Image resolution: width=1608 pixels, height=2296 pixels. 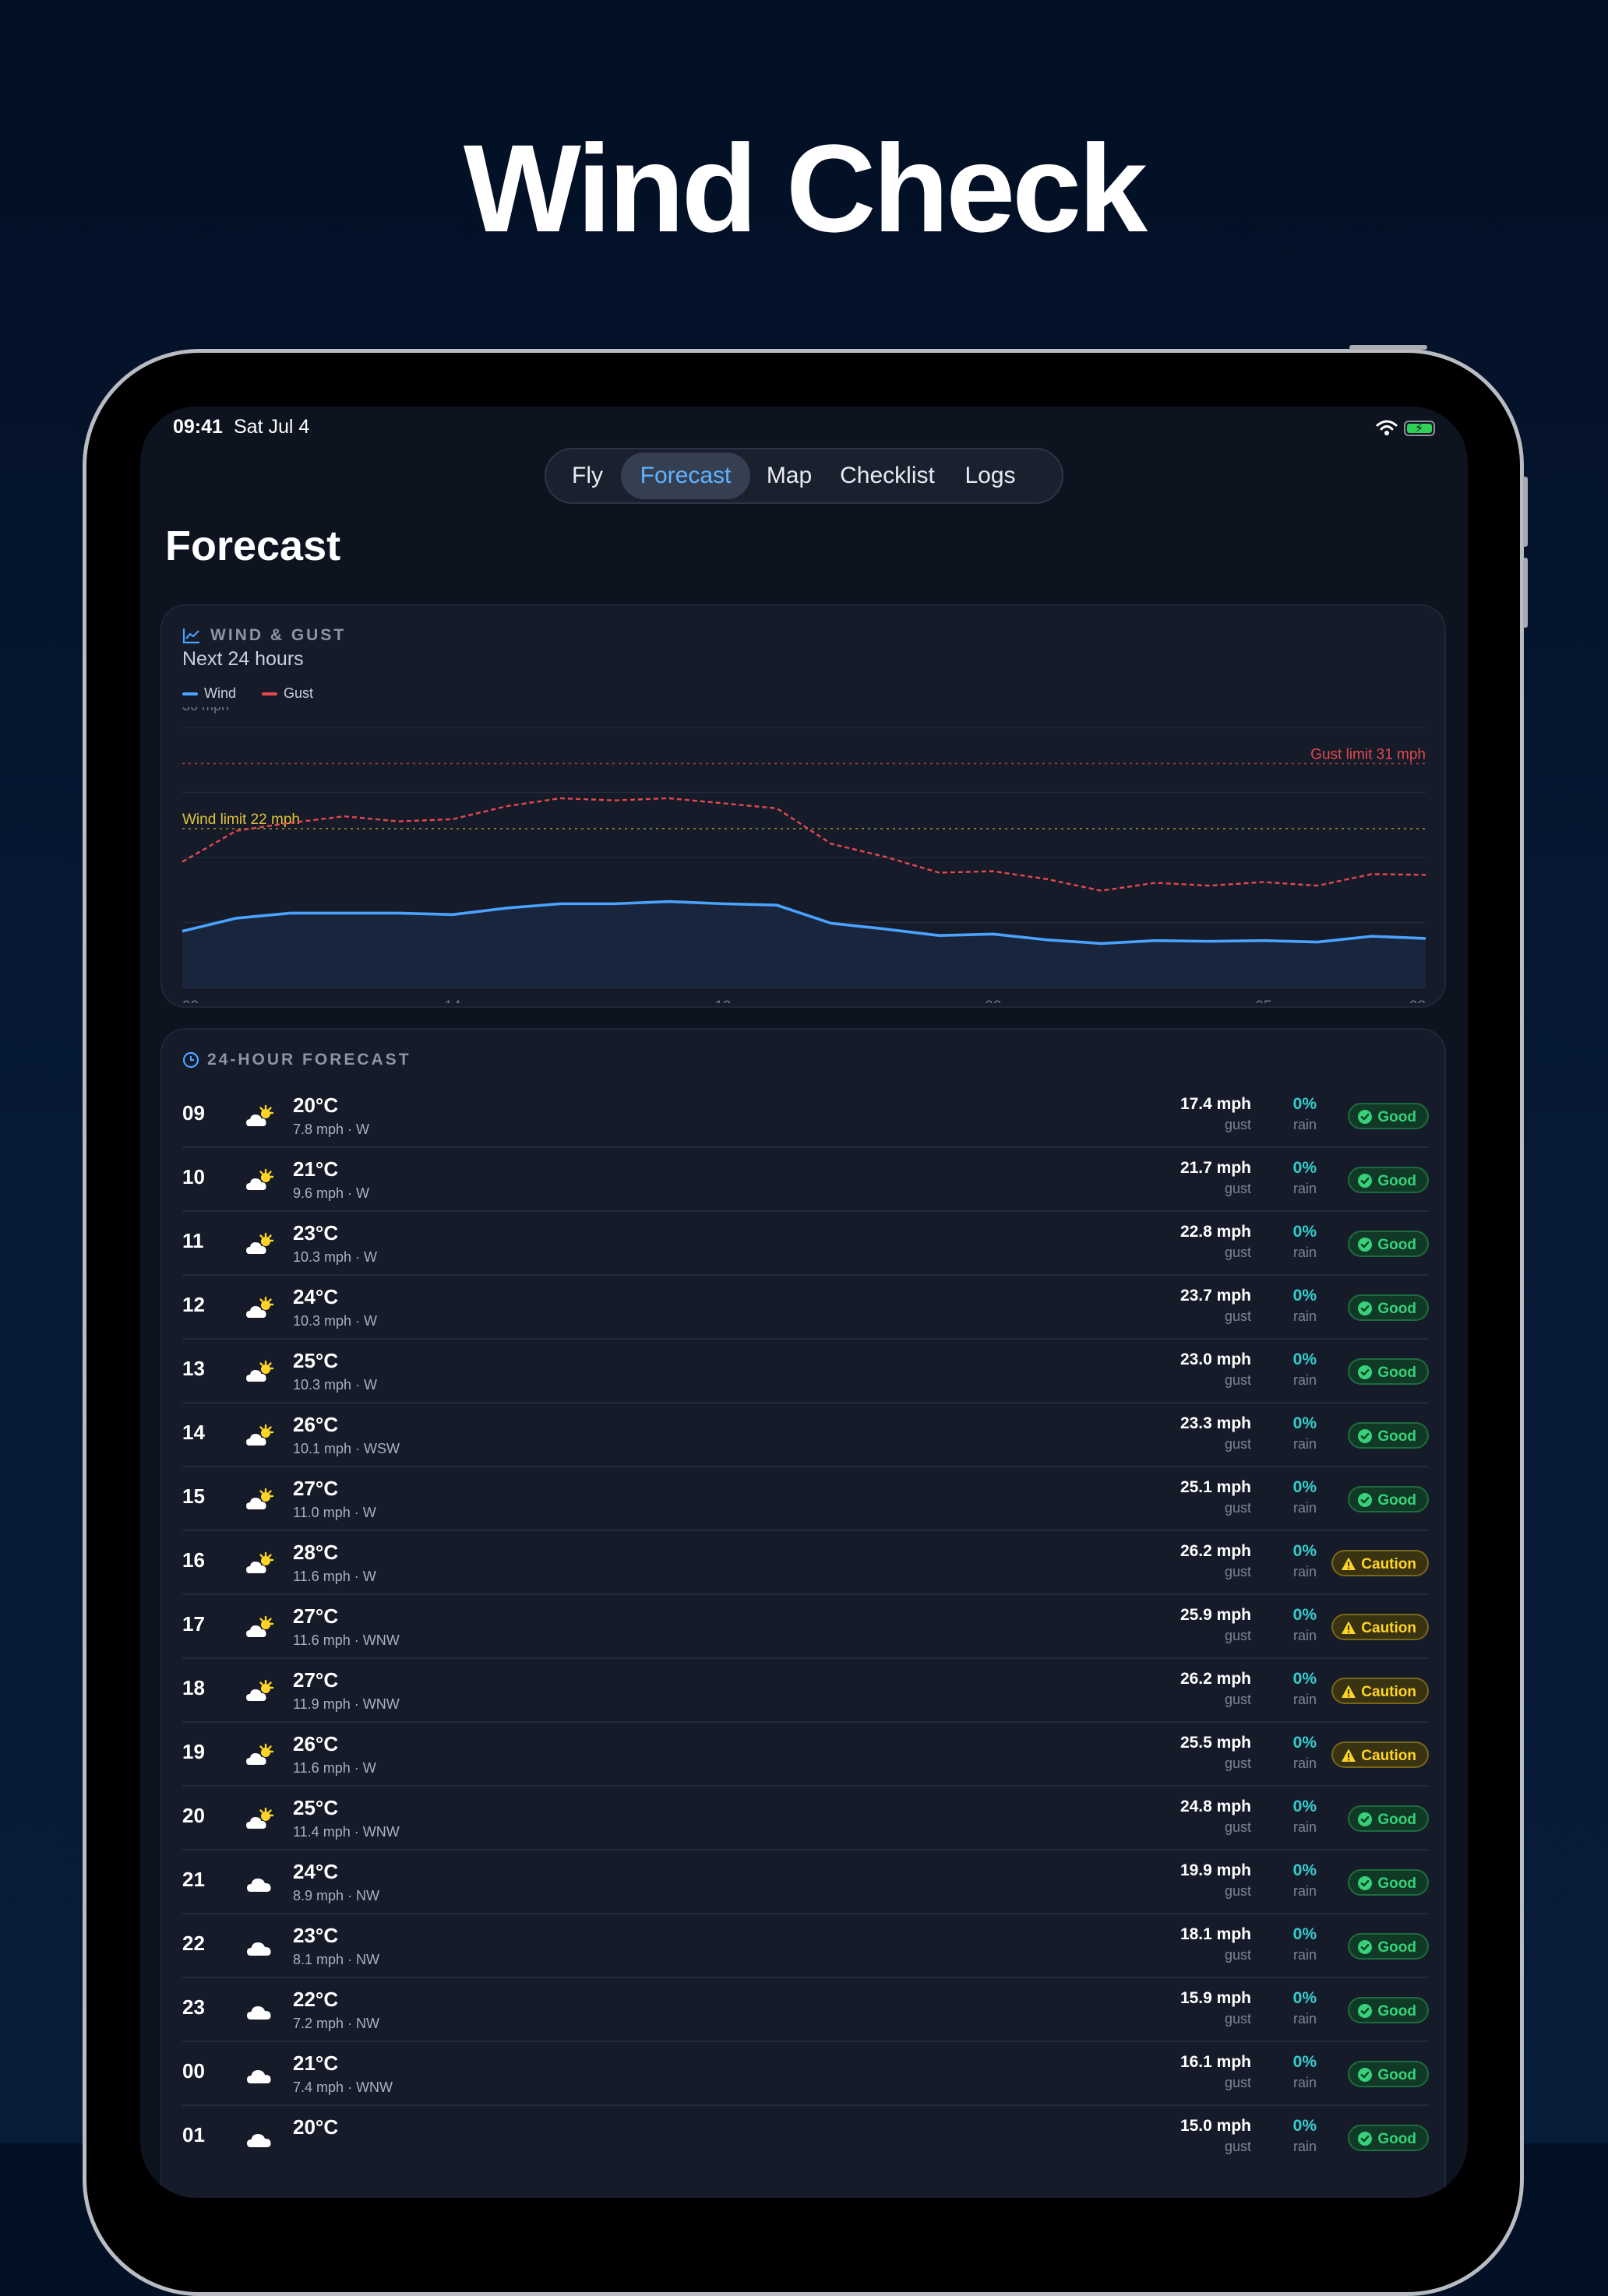 What do you see at coordinates (805, 1371) in the screenshot?
I see `forecast-row: 13 25°C 10.3 mph · W 23.0 mph gust 0% rain Good` at bounding box center [805, 1371].